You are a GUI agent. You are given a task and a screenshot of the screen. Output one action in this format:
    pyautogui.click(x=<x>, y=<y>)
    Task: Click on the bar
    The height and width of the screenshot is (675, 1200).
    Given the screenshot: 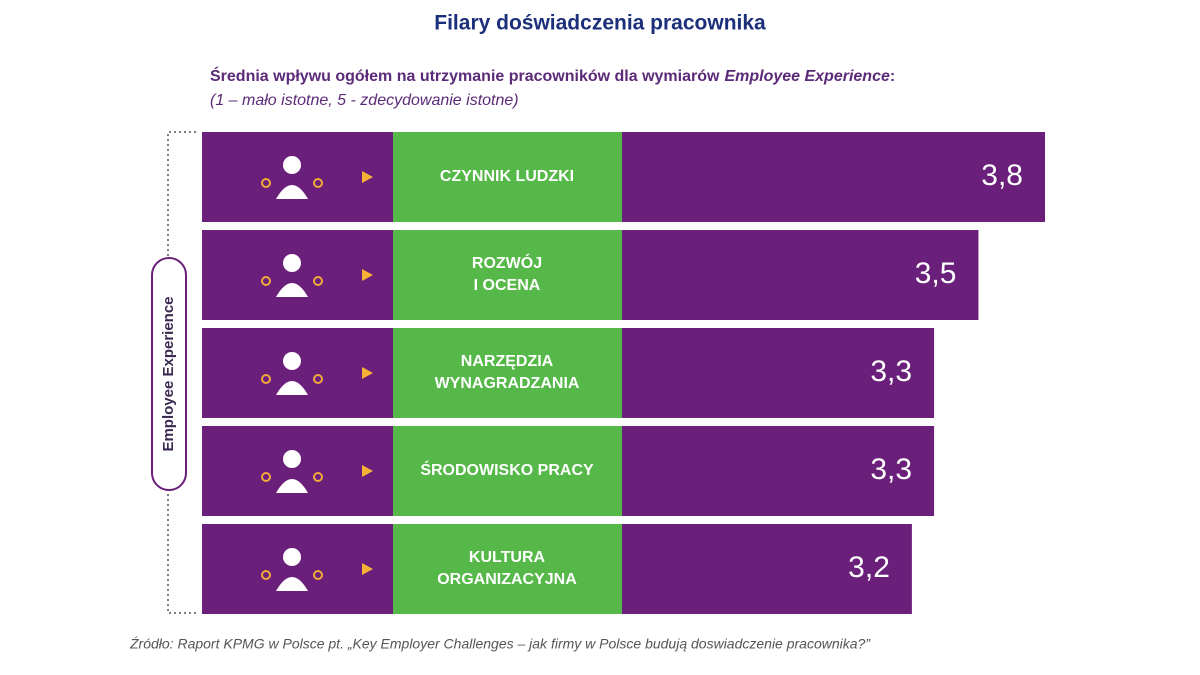 What is the action you would take?
    pyautogui.click(x=623, y=177)
    